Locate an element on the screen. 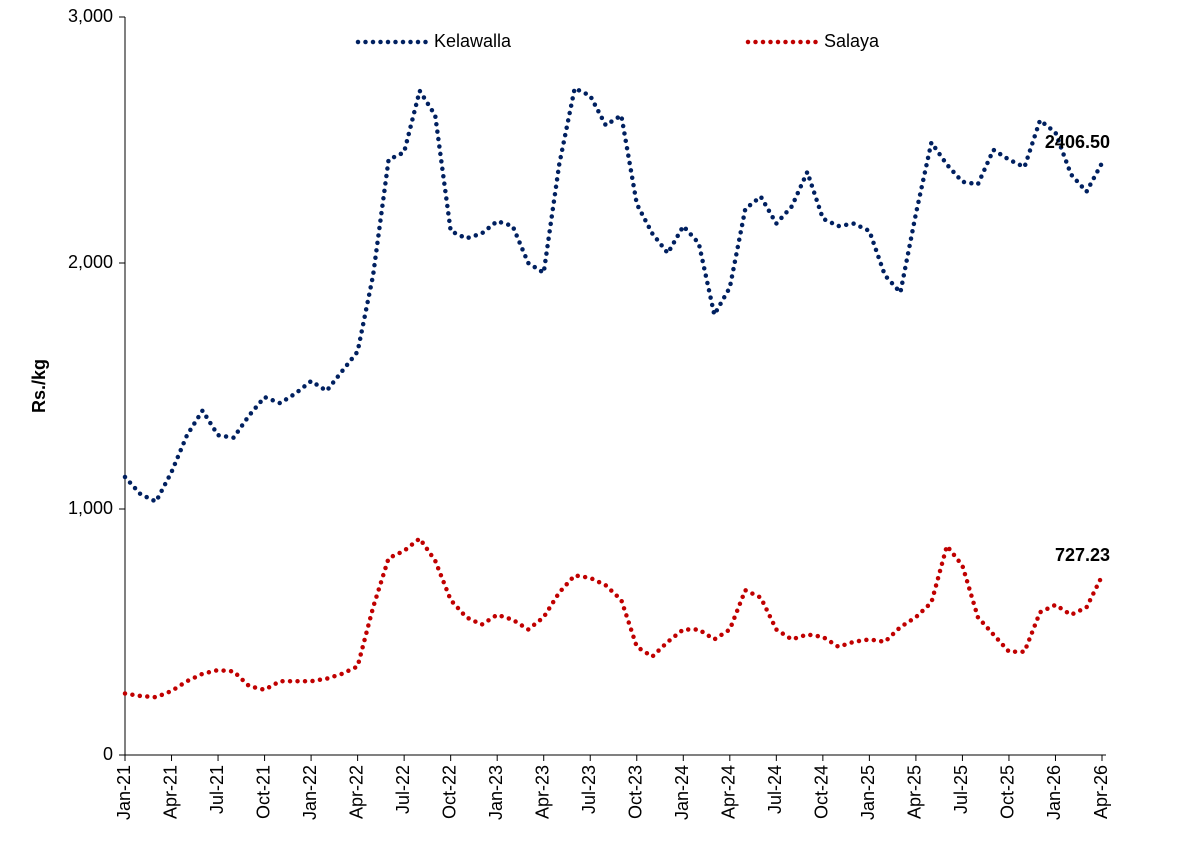 Image resolution: width=1183 pixels, height=855 pixels. x-tick-label: Jul-21 is located at coordinates (217, 789).